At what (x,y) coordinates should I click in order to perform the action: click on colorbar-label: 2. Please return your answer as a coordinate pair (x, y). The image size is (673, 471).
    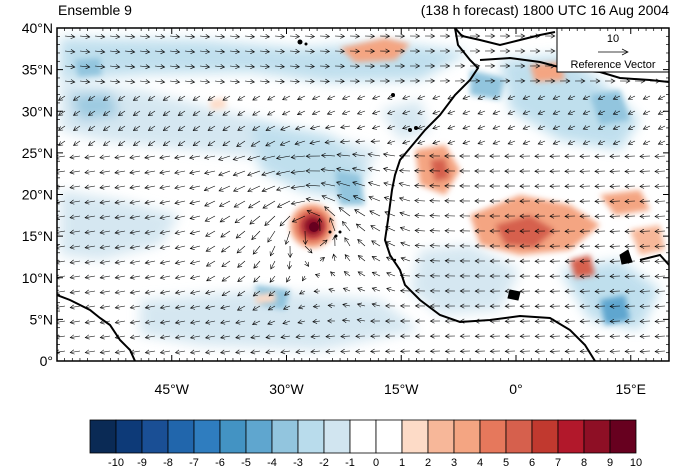
    Looking at the image, I should click on (428, 463).